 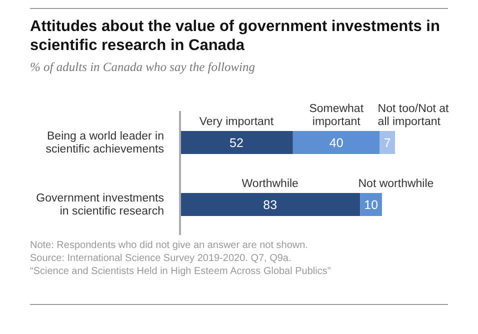 What do you see at coordinates (100, 205) in the screenshot?
I see `y-tick-label: Government investments in scientific research` at bounding box center [100, 205].